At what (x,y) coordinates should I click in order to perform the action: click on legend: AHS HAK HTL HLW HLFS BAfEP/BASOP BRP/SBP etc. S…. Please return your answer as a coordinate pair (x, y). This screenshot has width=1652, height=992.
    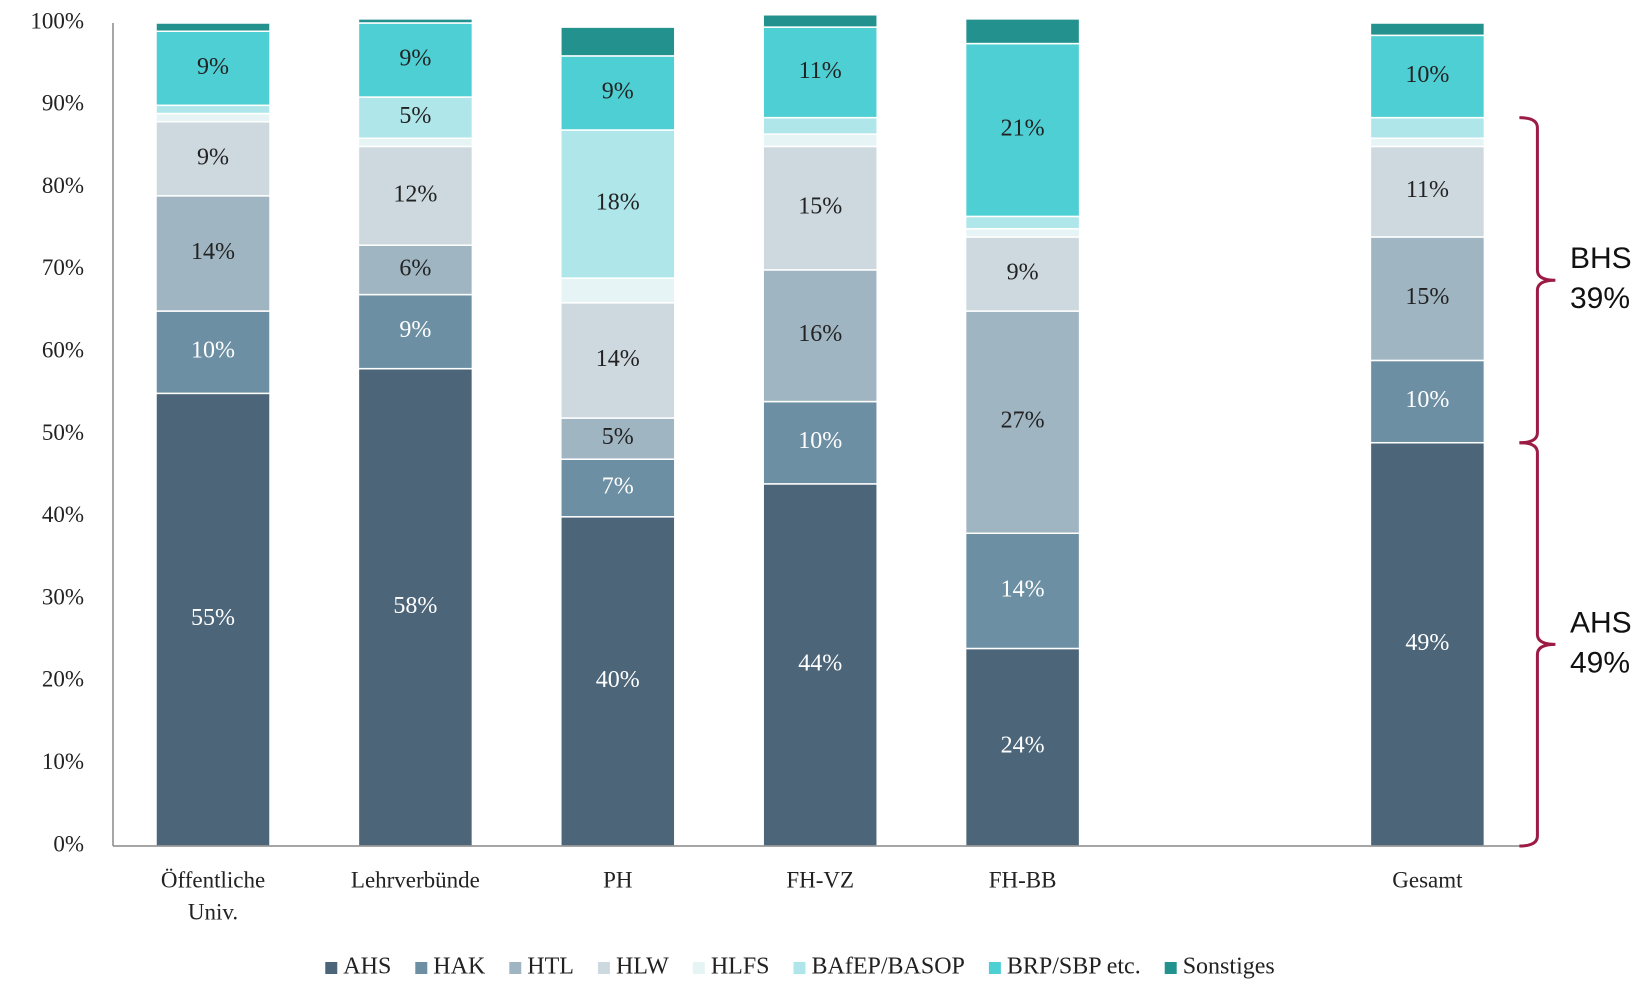
    Looking at the image, I should click on (800, 967).